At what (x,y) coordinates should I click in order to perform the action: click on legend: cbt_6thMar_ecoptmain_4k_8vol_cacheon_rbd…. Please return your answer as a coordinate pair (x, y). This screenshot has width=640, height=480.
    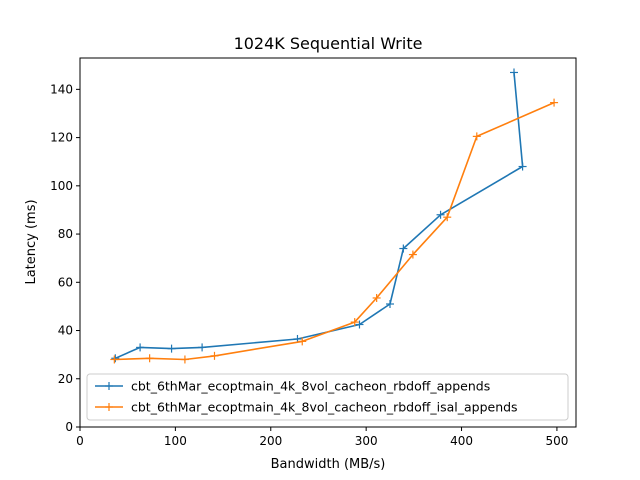
    Looking at the image, I should click on (327, 397).